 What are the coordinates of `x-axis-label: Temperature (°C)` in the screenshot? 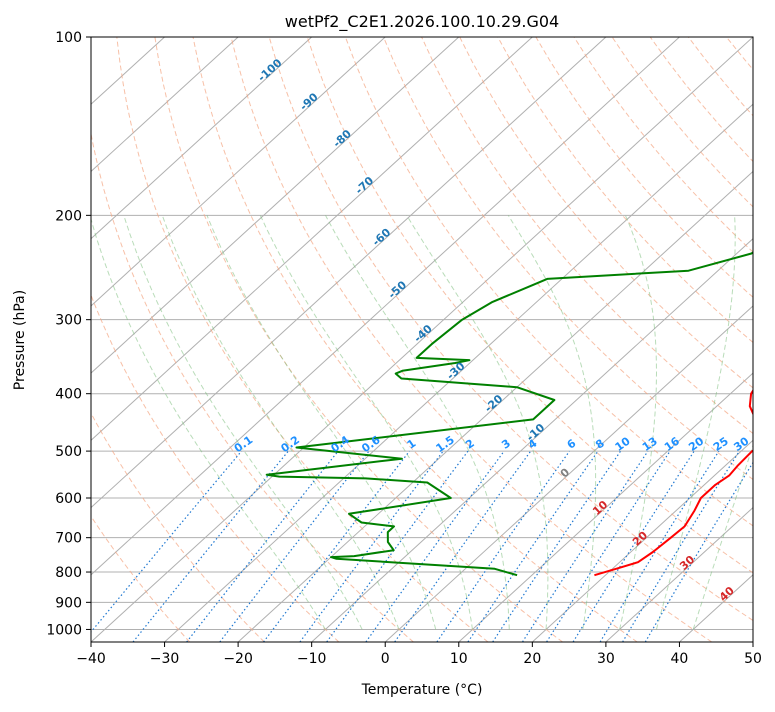 It's located at (422, 690).